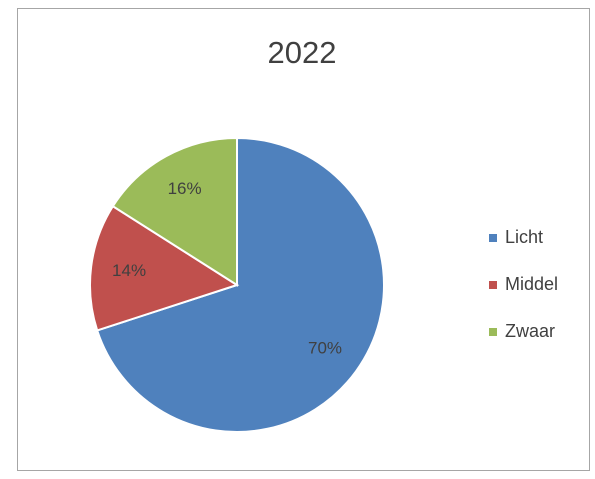 This screenshot has width=595, height=479. I want to click on legend-label: Licht, so click(524, 237).